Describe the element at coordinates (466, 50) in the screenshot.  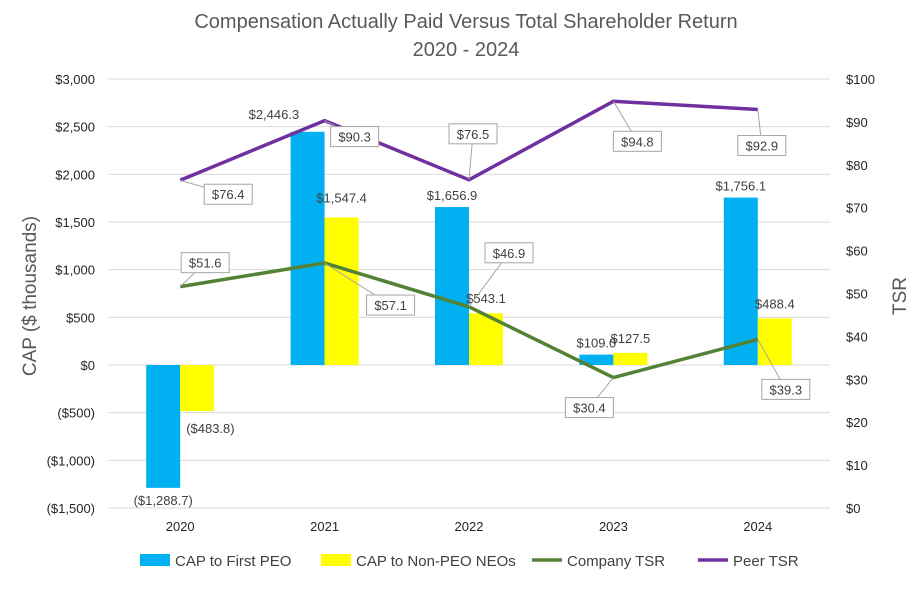
I see `chart-subtitle: 2020 - 2024` at that location.